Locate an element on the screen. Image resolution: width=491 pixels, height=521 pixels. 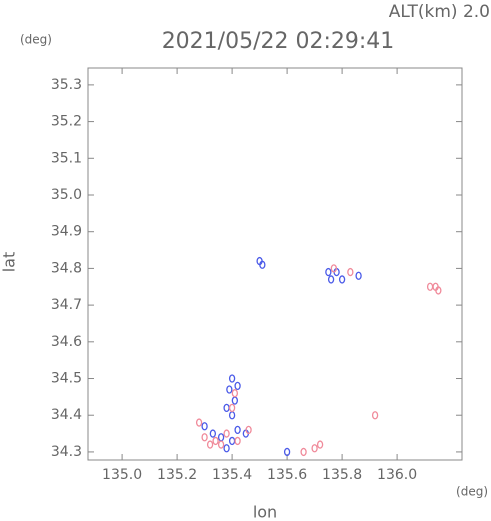
x-axis-label: lon is located at coordinates (265, 512).